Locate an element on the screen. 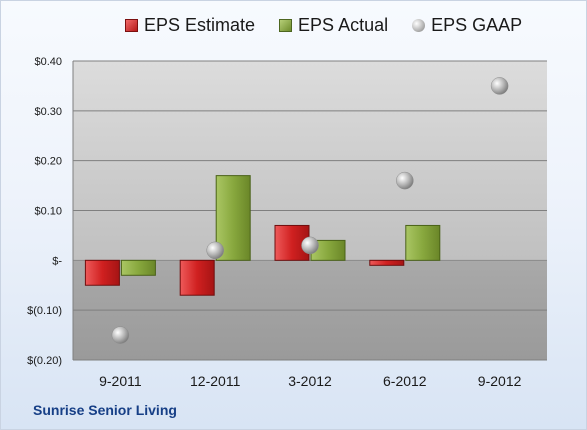  legend-label-eps-estimate: EPS Estimate is located at coordinates (200, 25).